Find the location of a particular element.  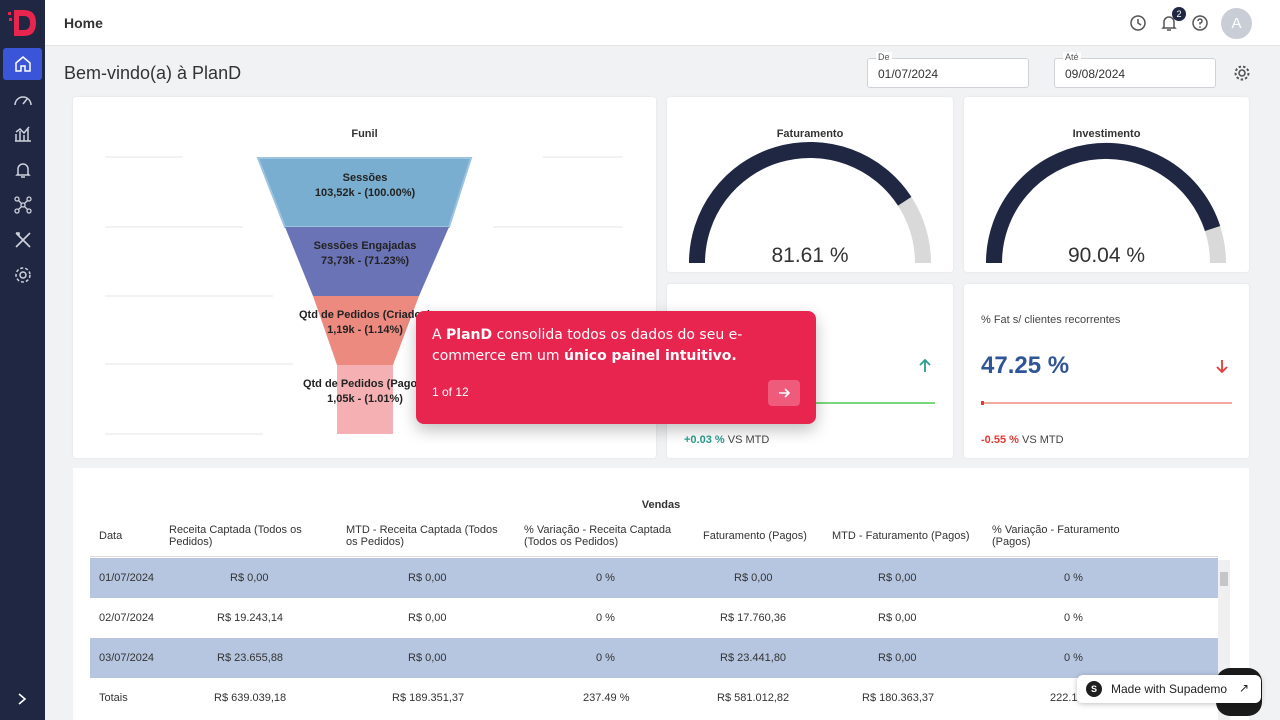

cell-total-var-receita: 237.49 % is located at coordinates (606, 698).